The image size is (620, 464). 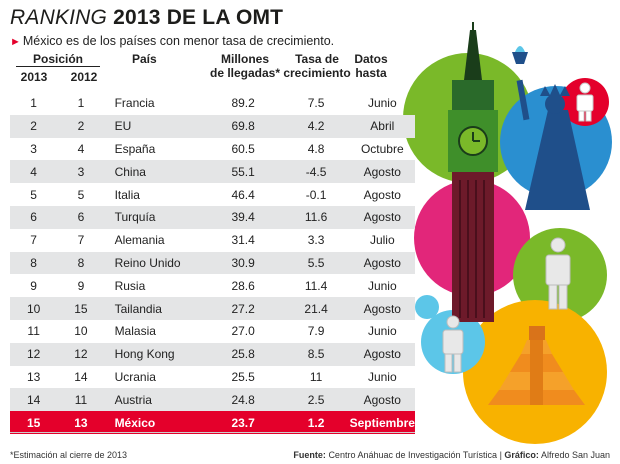 What do you see at coordinates (33, 194) in the screenshot?
I see `cell-position-2013: 5` at bounding box center [33, 194].